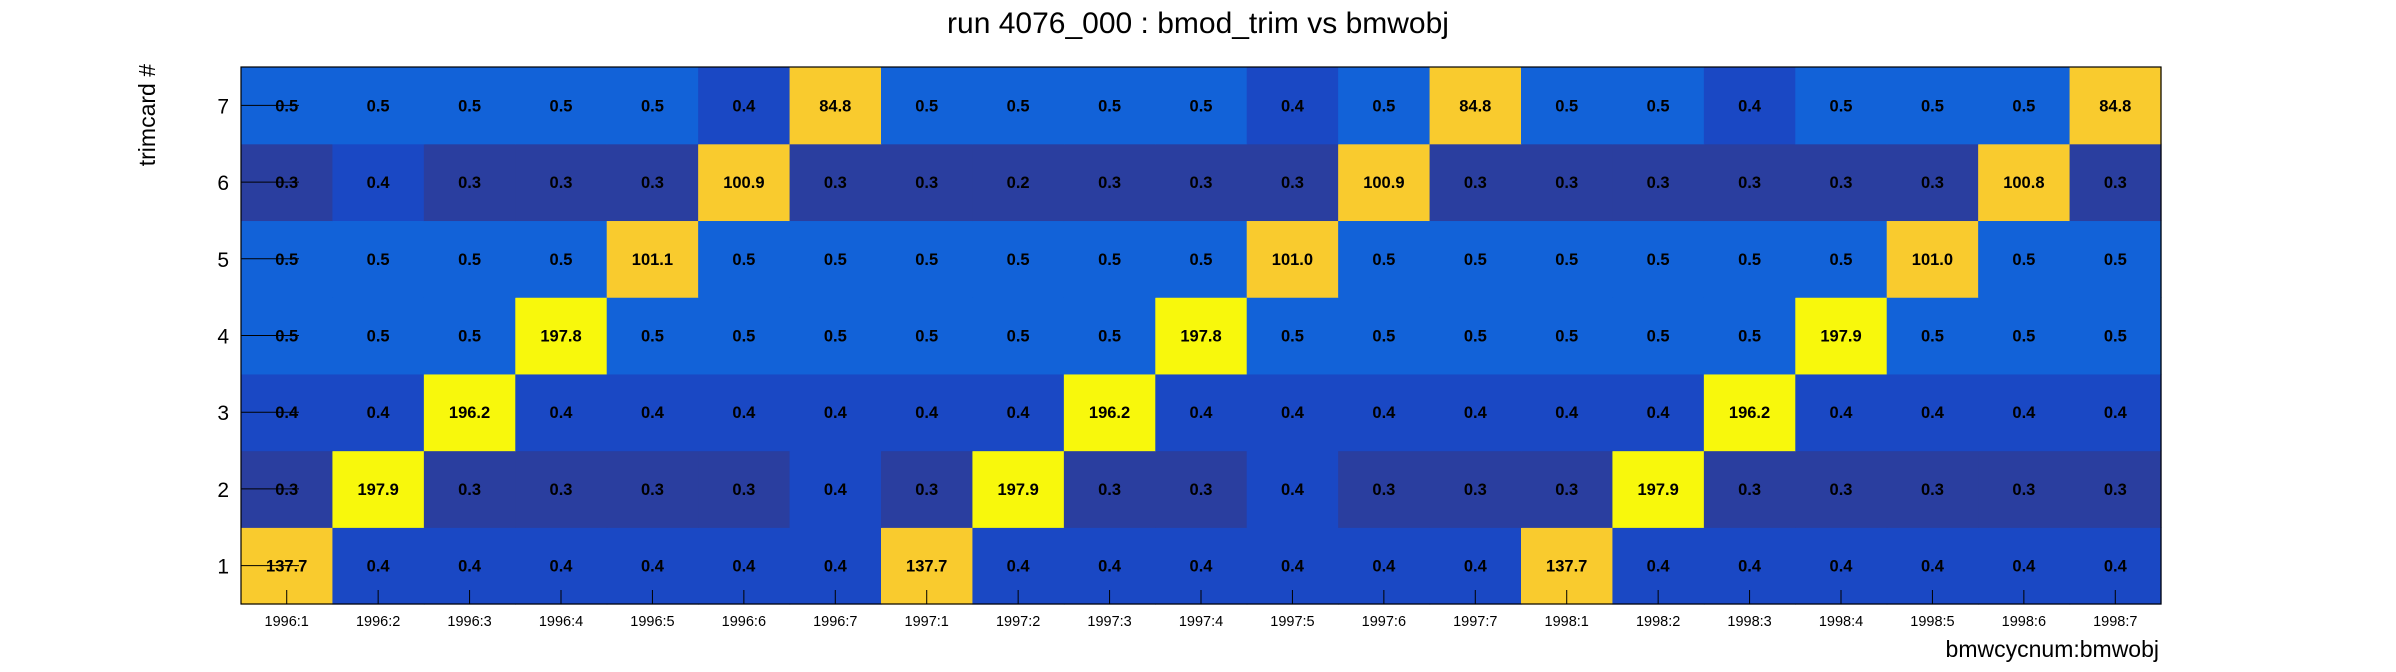 This screenshot has height=672, width=2396. Describe the element at coordinates (223, 106) in the screenshot. I see `y-tick-label: 7` at that location.